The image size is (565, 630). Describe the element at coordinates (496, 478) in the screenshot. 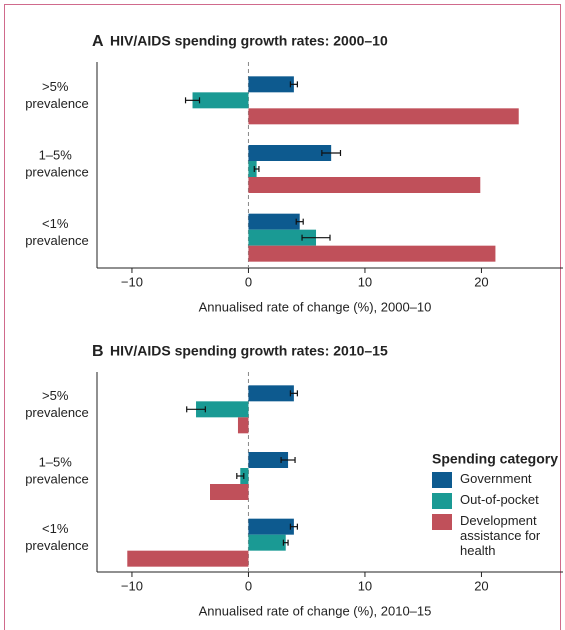

I see `legend-label: Government` at that location.